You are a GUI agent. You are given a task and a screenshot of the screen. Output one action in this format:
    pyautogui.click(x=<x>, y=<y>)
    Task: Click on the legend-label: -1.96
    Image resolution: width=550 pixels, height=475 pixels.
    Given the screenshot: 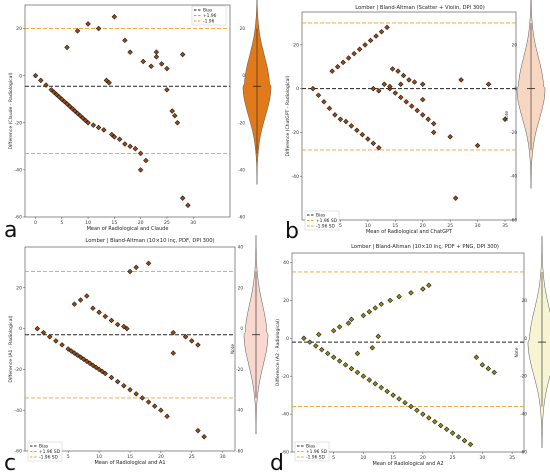 What is the action you would take?
    pyautogui.click(x=209, y=22)
    